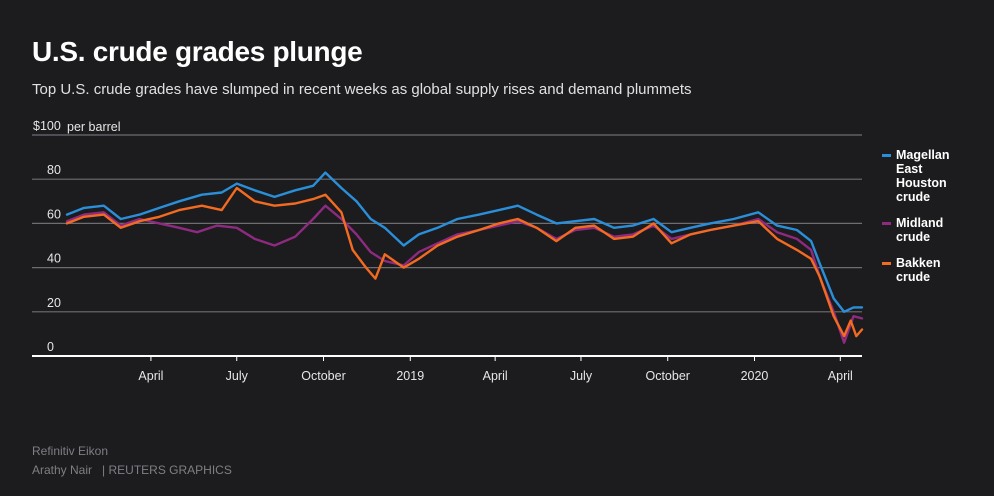 This screenshot has width=994, height=496. I want to click on agency-credit: | REUTERS GRAPHICS, so click(167, 470).